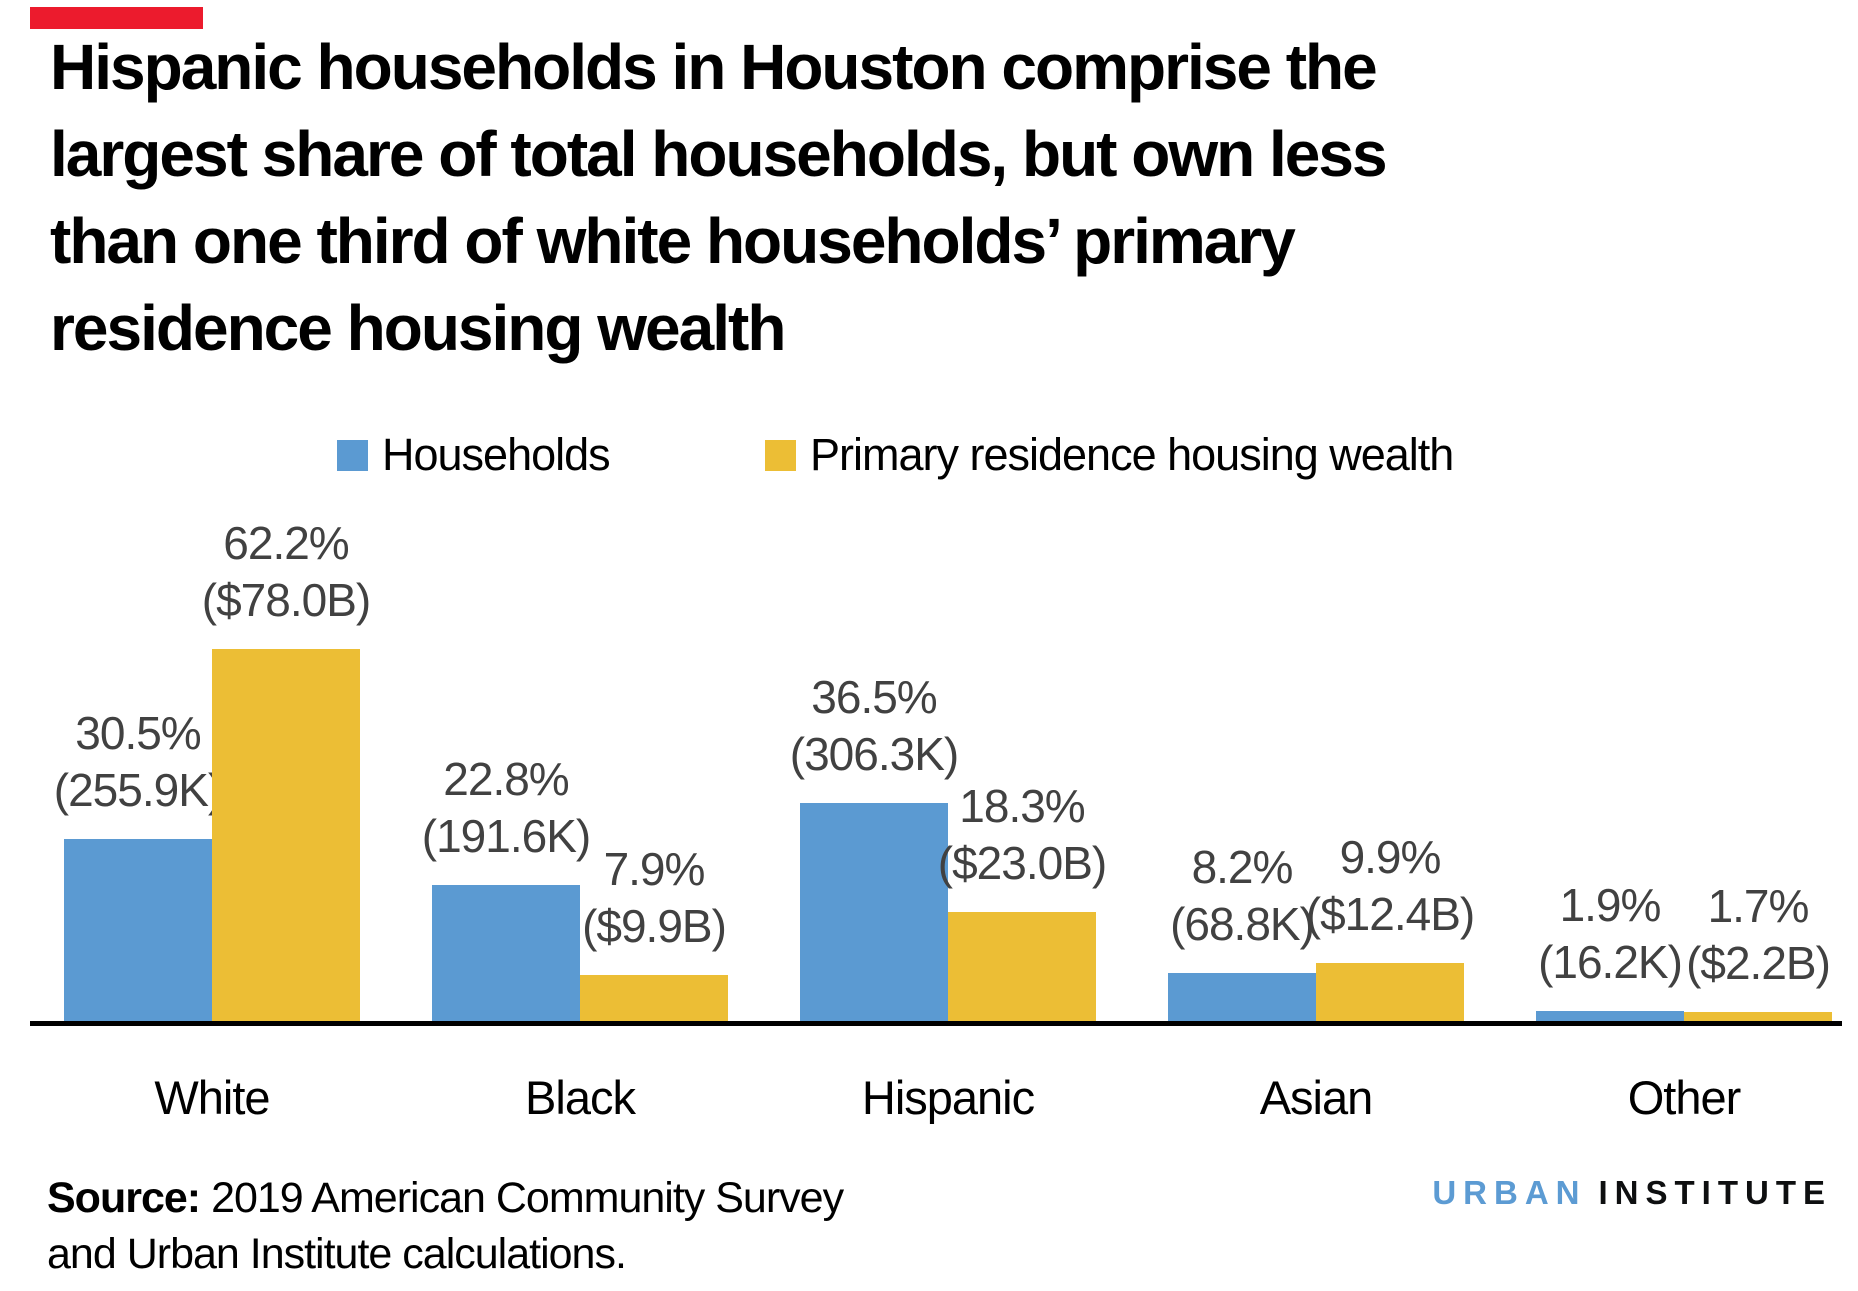 The width and height of the screenshot is (1858, 1291). I want to click on bar-label-black-households: 22.8% (191.6K), so click(506, 808).